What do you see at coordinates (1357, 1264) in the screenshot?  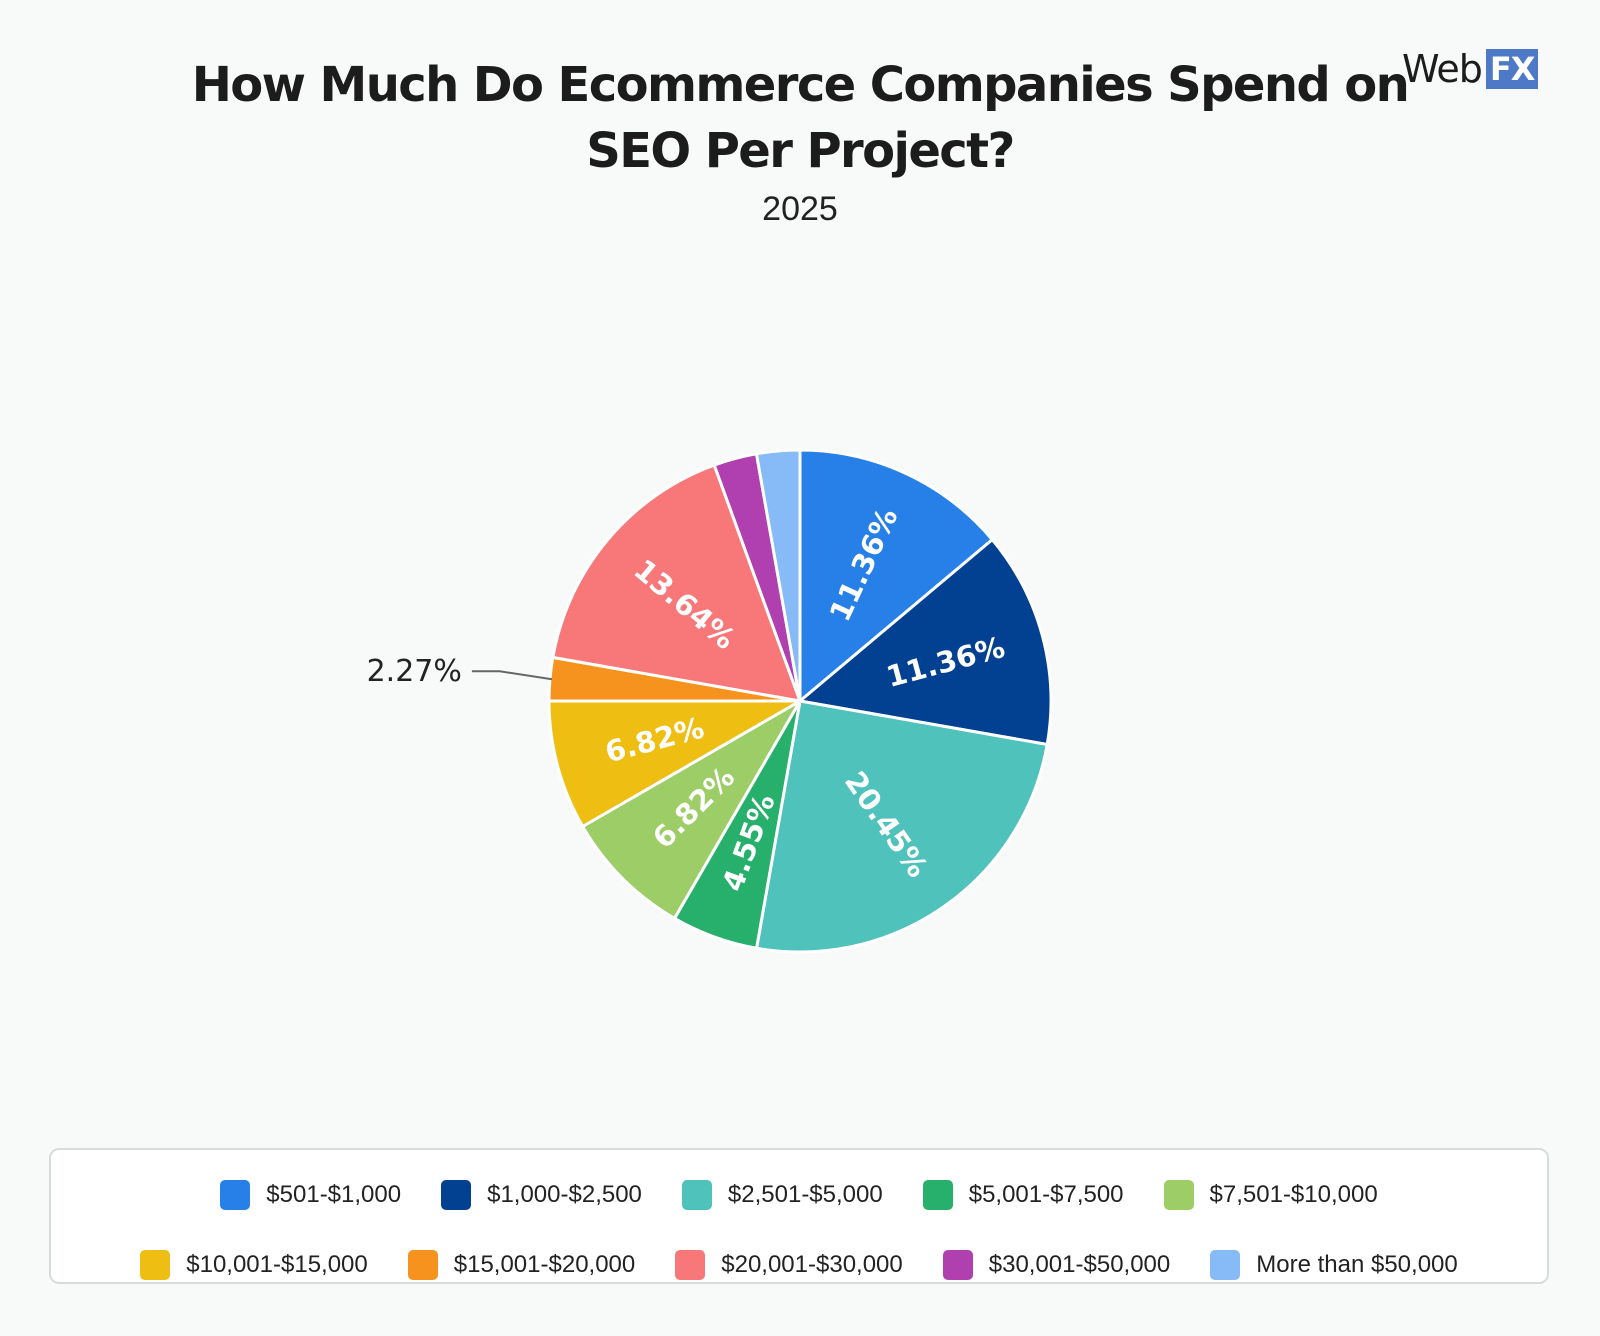 I see `legend-label: More than $50,000` at bounding box center [1357, 1264].